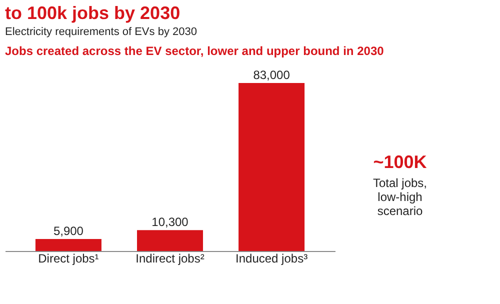  What do you see at coordinates (101, 32) in the screenshot?
I see `chart-subtitle: Electricity requirements of EVs by 2030` at bounding box center [101, 32].